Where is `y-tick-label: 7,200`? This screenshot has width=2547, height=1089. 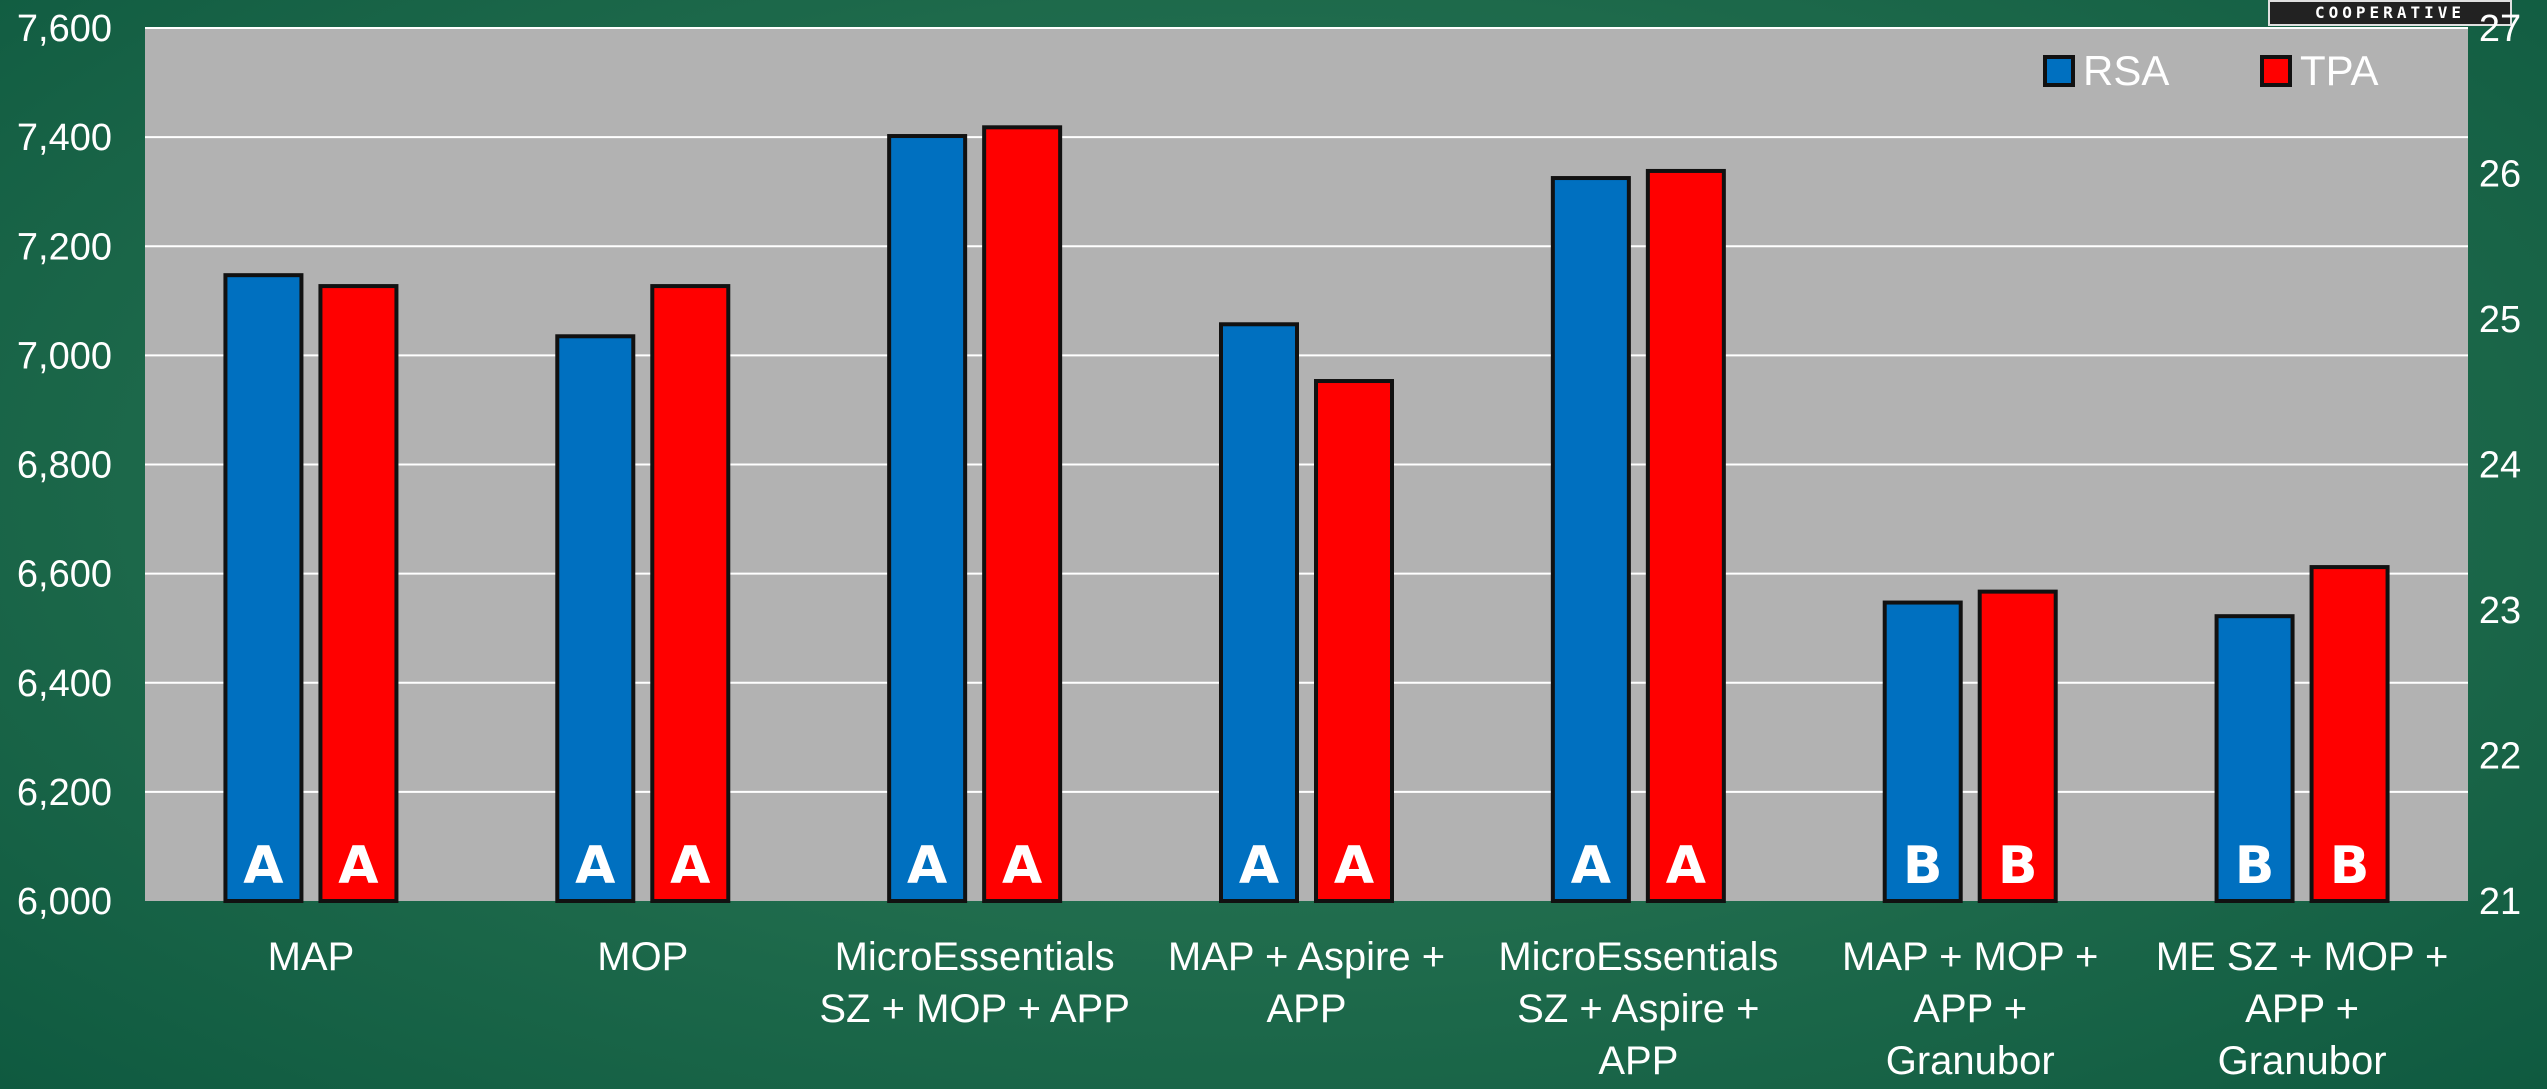
y-tick-label: 7,200 is located at coordinates (64, 247).